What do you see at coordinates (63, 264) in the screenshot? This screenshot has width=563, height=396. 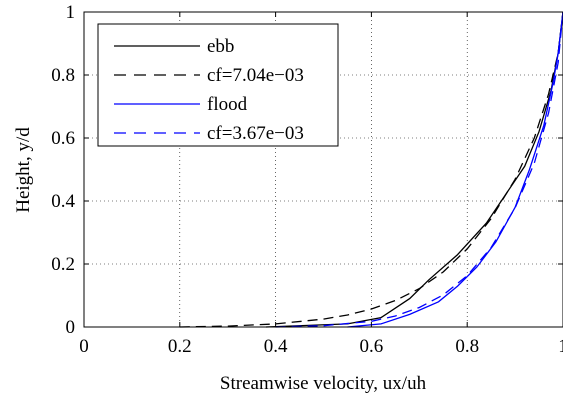 I see `y-tick-label: 0.2` at bounding box center [63, 264].